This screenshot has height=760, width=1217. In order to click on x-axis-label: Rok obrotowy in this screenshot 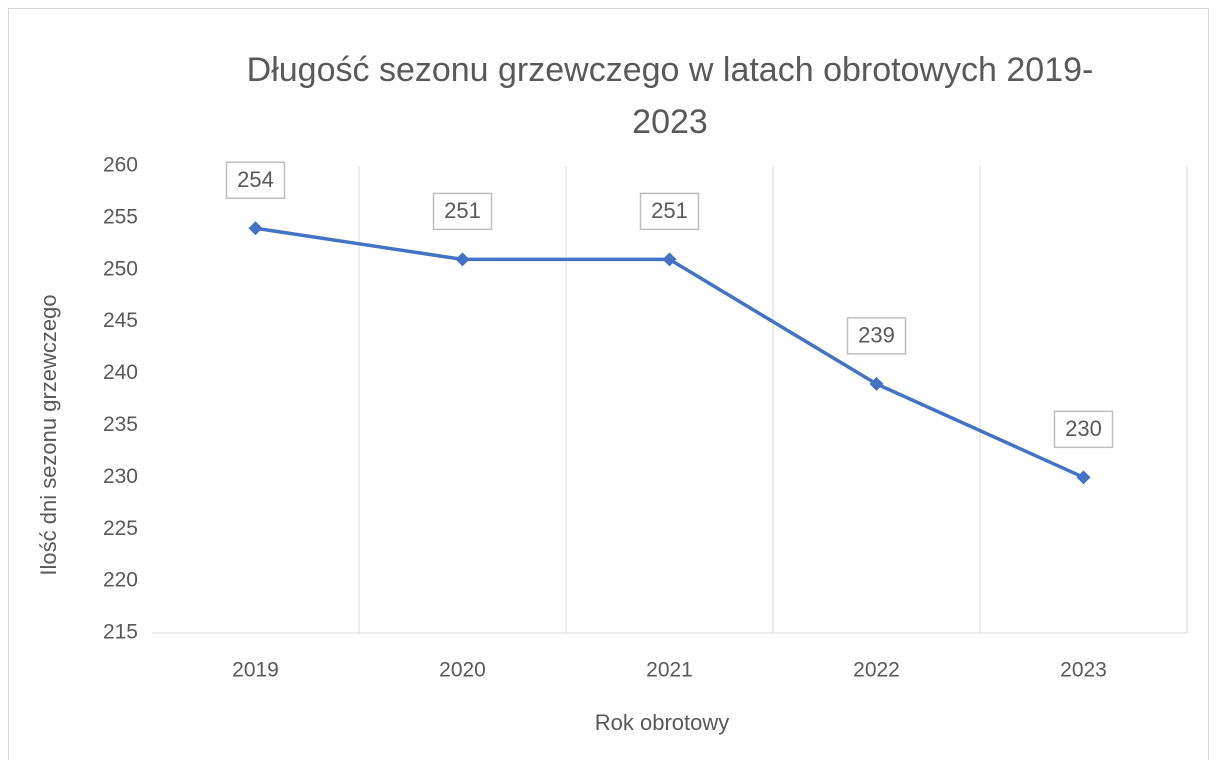, I will do `click(662, 722)`.